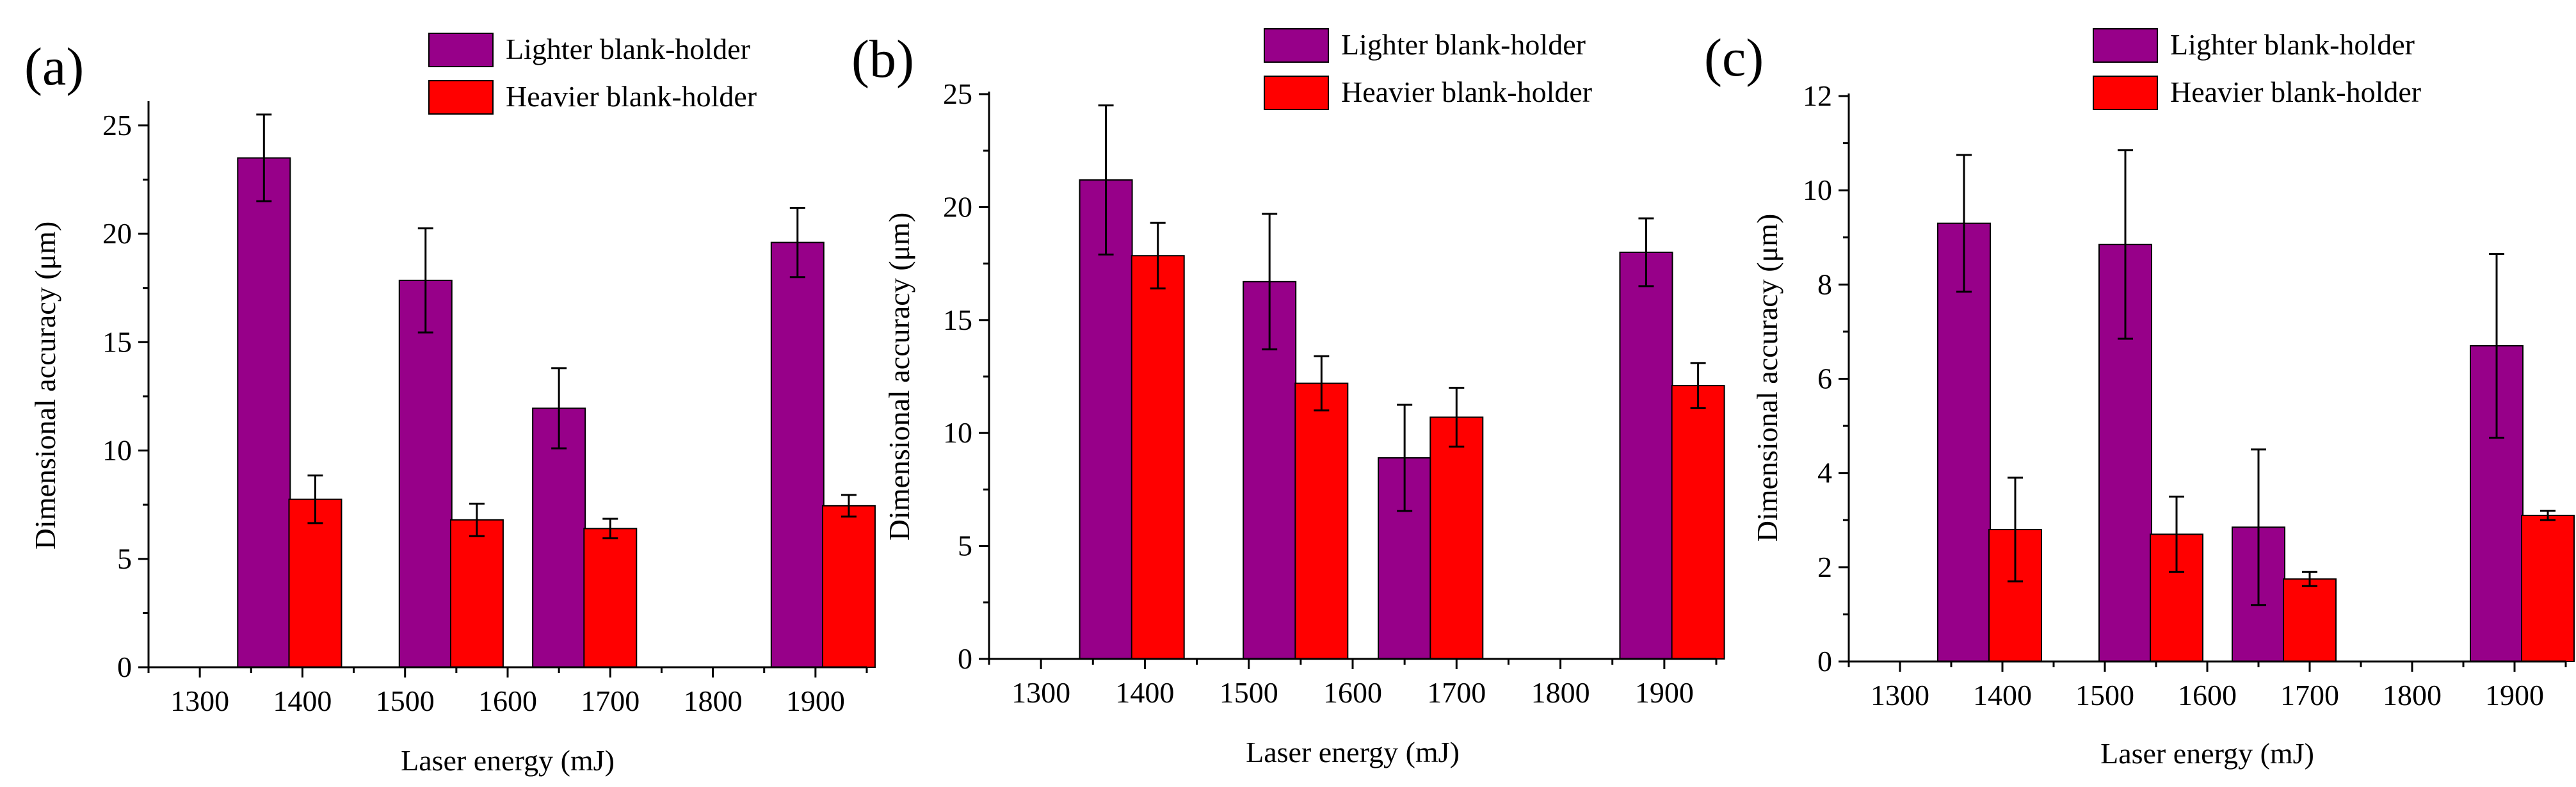 The image size is (2576, 787). What do you see at coordinates (1824, 284) in the screenshot?
I see `y-tick-label: 8` at bounding box center [1824, 284].